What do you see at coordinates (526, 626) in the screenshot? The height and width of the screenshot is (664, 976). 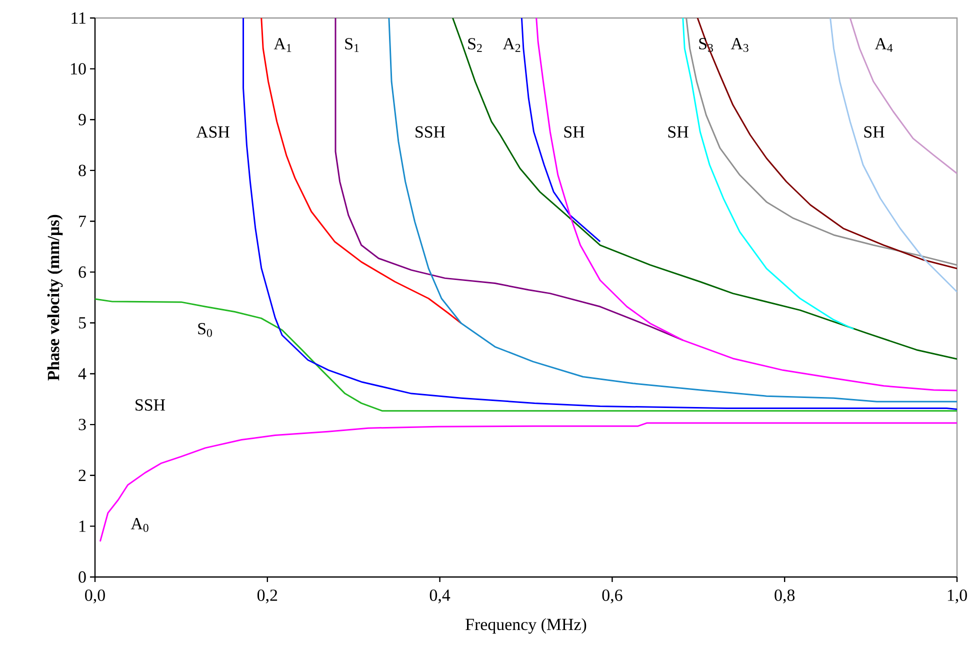 I see `x-axis-title: Frequency (MHz)` at bounding box center [526, 626].